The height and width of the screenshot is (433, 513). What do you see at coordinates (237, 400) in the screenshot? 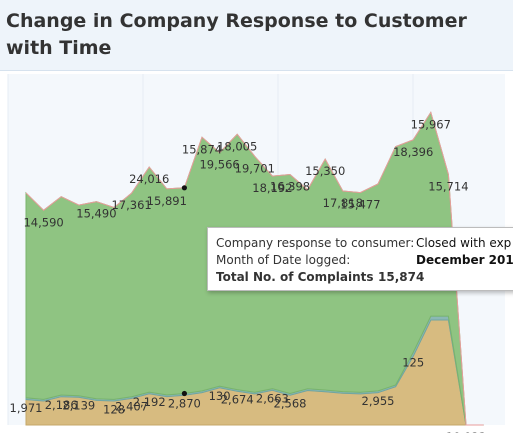
I see `bottom-data-label-12: 2,674` at bounding box center [237, 400].